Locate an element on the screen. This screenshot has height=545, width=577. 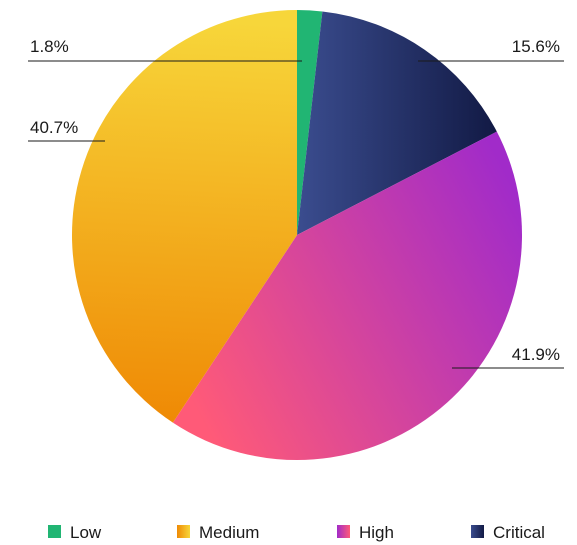
legend-swatch-high is located at coordinates (343, 531).